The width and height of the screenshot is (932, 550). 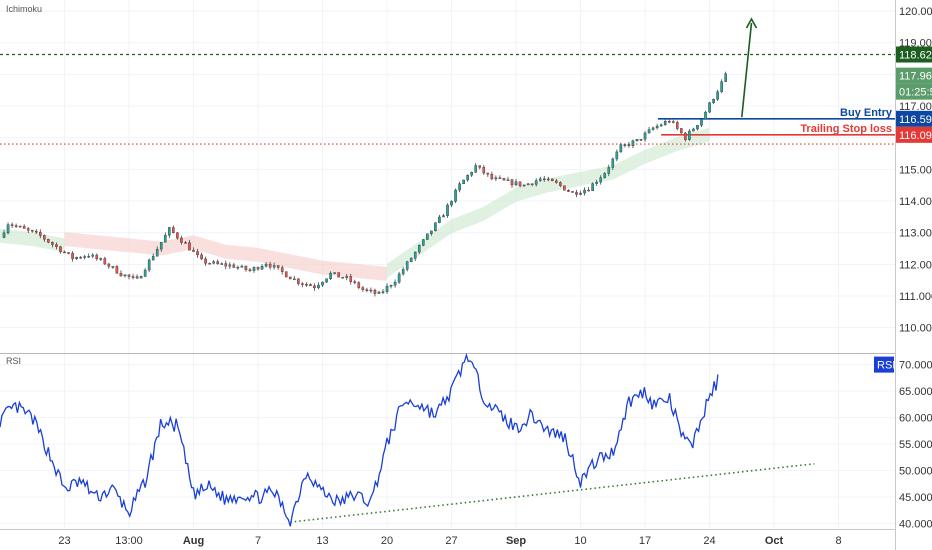 What do you see at coordinates (129, 541) in the screenshot?
I see `time-tick-label-1: 13:00` at bounding box center [129, 541].